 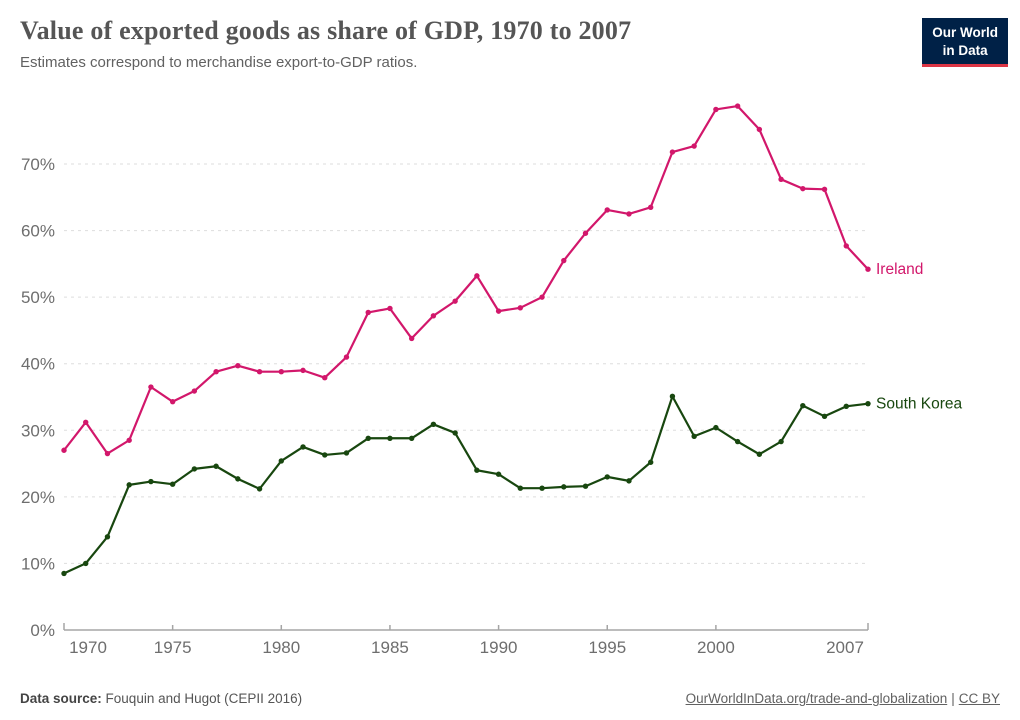 I want to click on logo-line-1: Our World, so click(x=965, y=32).